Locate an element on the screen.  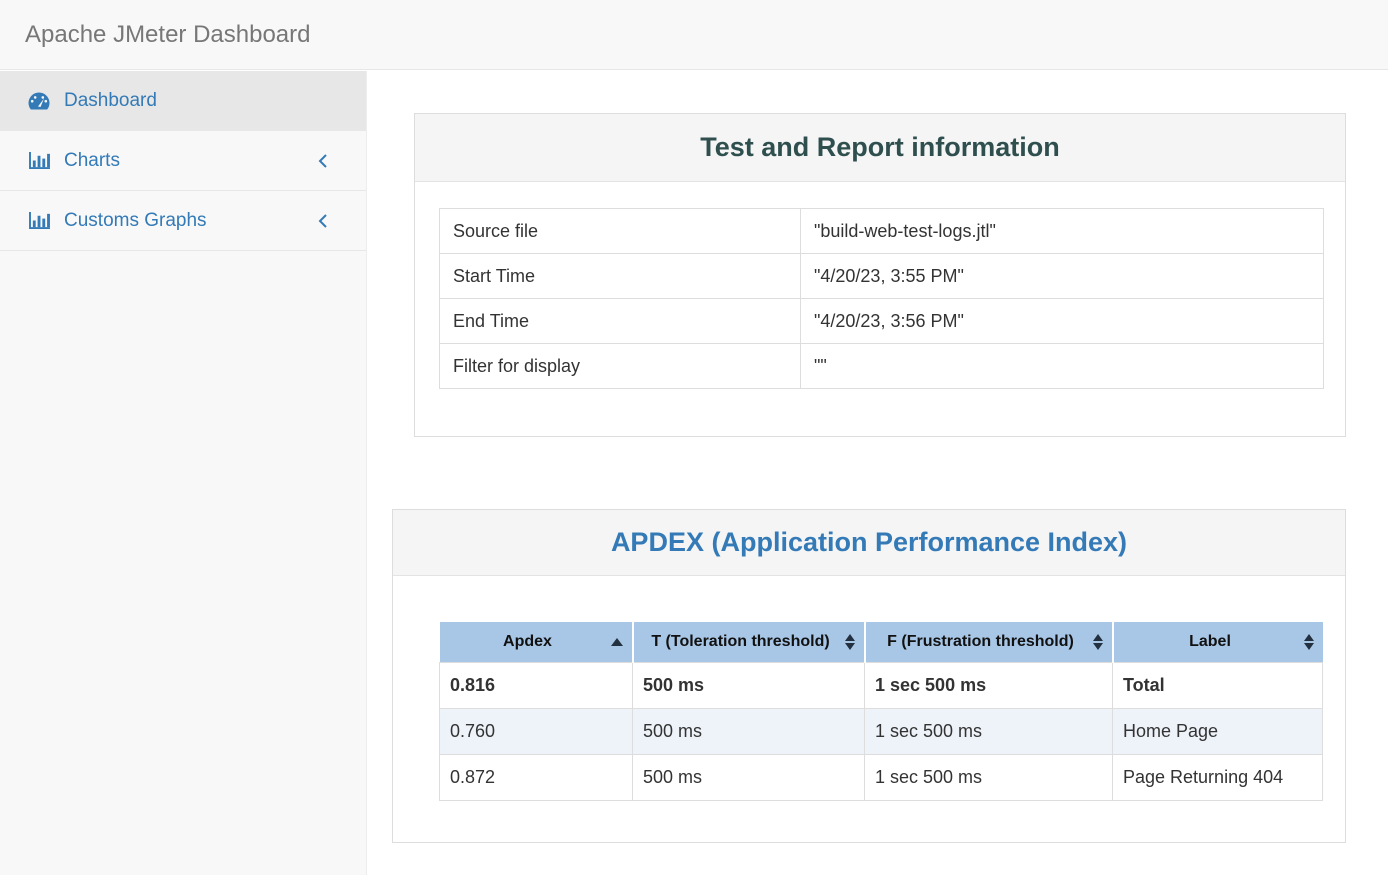
test-info-panel-heading: Test and Report information is located at coordinates (880, 148).